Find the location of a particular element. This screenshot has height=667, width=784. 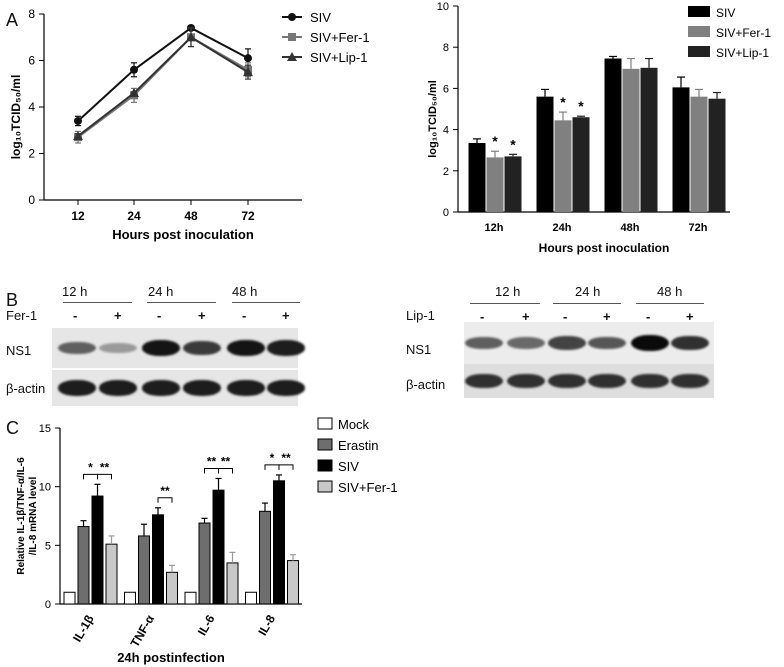

y-tick-label: 0 is located at coordinates (48, 605).